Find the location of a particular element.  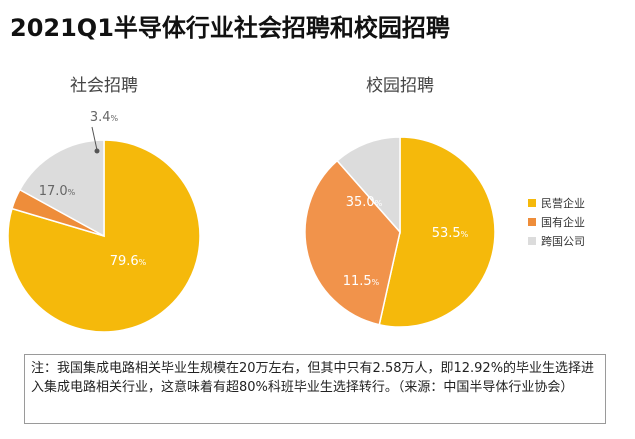

slice-label-campus-multinational: 11.5% is located at coordinates (361, 281).